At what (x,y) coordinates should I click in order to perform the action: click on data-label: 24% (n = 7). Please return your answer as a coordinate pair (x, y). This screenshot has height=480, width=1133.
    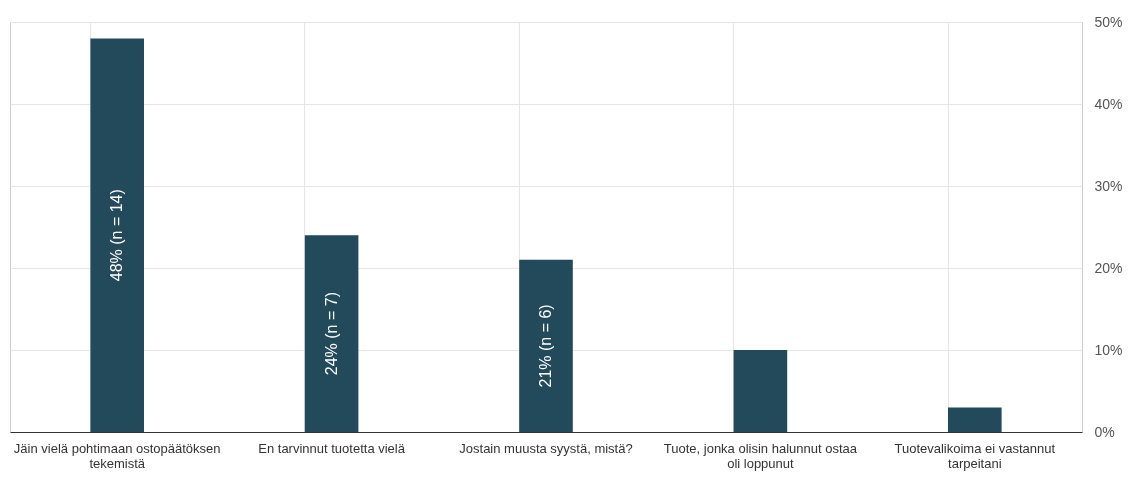
    Looking at the image, I should click on (331, 334).